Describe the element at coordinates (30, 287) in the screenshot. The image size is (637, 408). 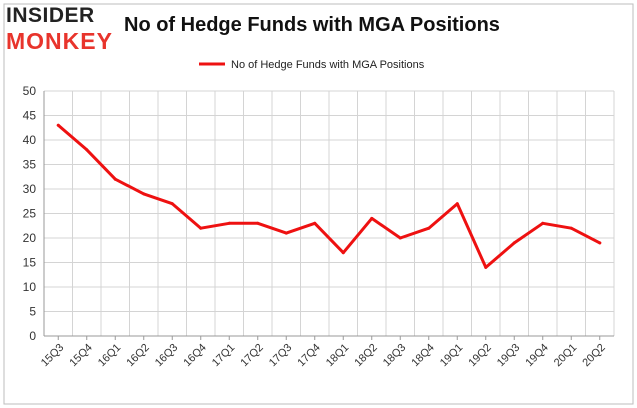
I see `y-tick-label: 10` at that location.